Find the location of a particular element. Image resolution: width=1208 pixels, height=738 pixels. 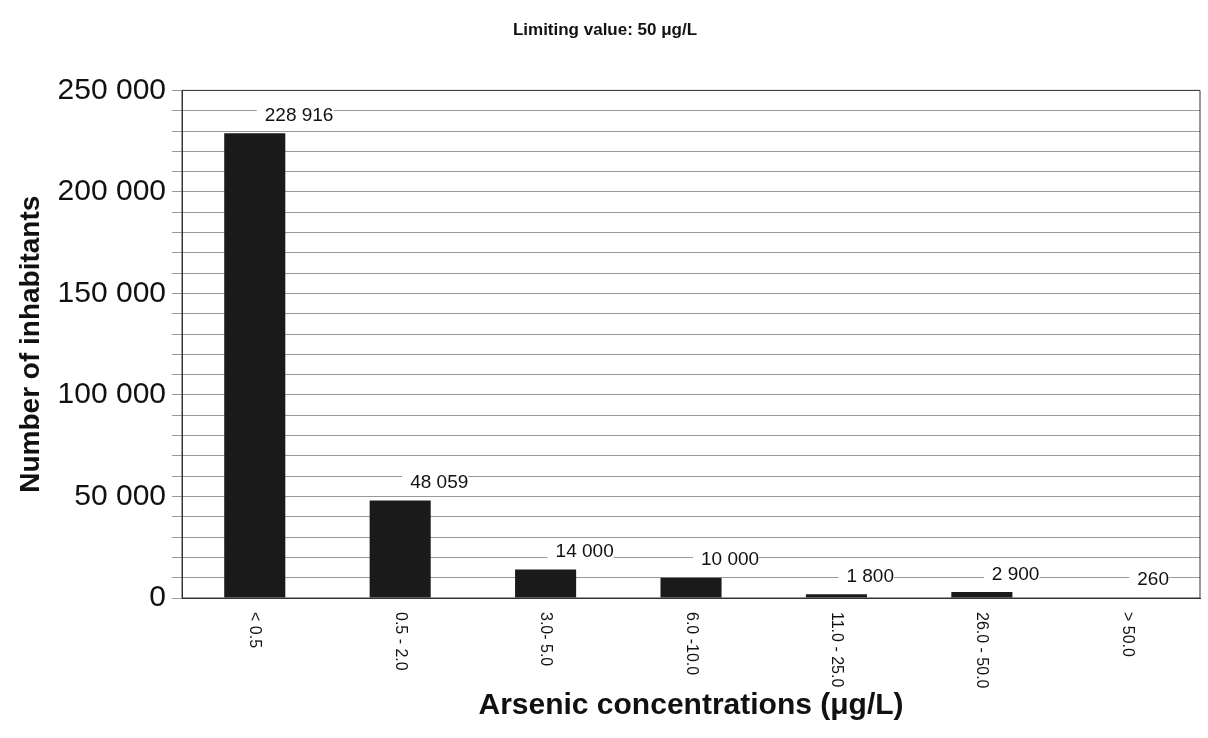

data-label: 260 is located at coordinates (1153, 579).